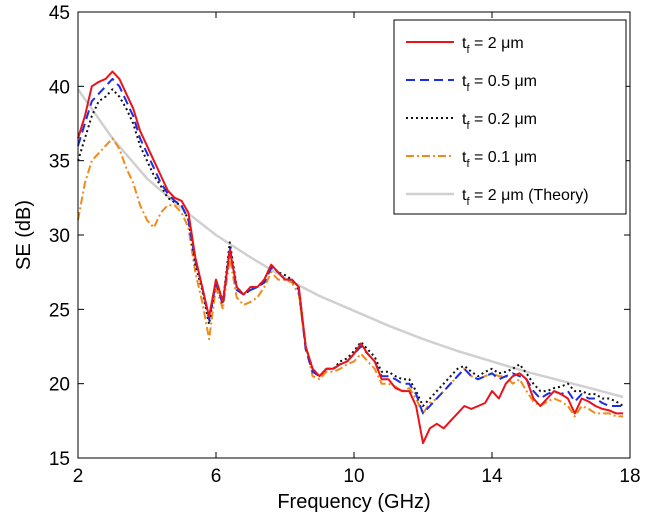 The height and width of the screenshot is (524, 645). I want to click on x-axis-label: Frequency (GHz), so click(353, 502).